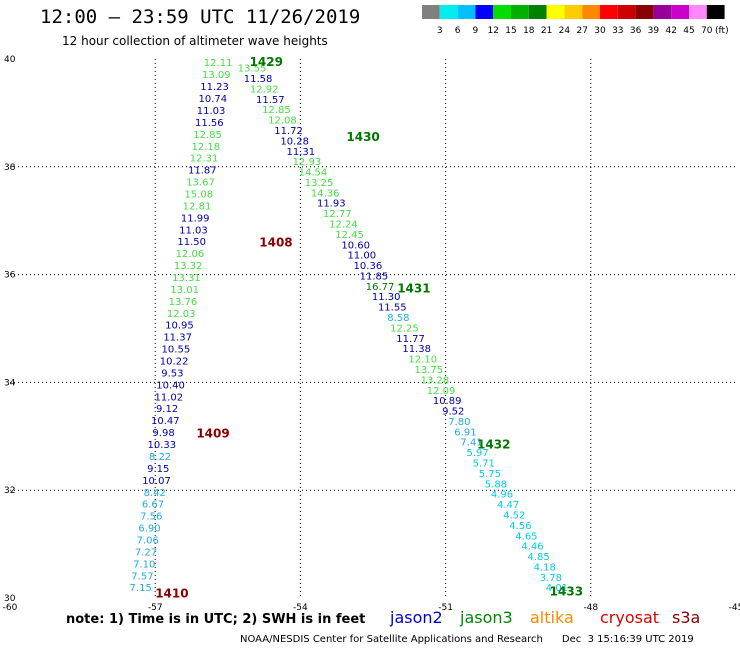  I want to click on wave-height-label: 10.60, so click(355, 245).